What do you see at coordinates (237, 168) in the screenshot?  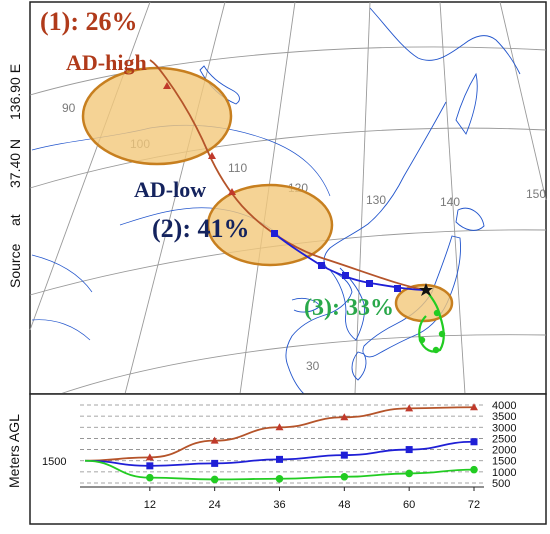 I see `lon-label-110: 110` at bounding box center [237, 168].